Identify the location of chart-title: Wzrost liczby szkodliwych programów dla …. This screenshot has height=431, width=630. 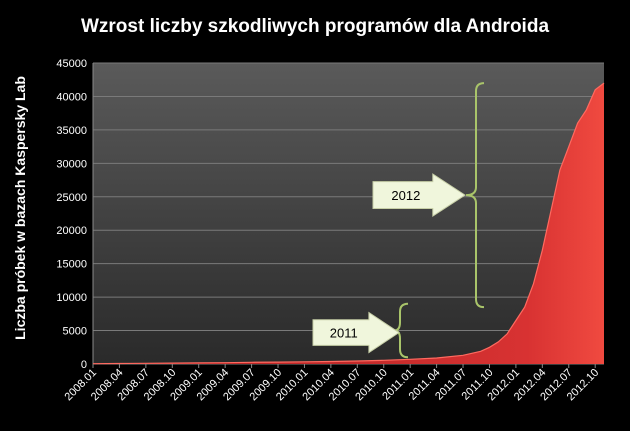
(315, 26).